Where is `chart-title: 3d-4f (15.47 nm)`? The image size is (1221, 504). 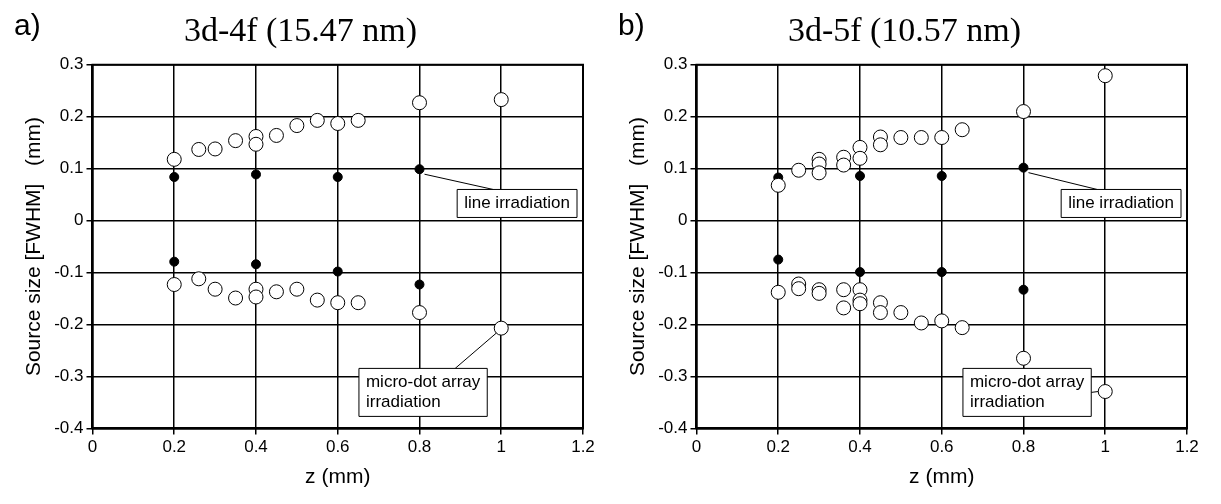
chart-title: 3d-4f (15.47 nm) is located at coordinates (300, 30).